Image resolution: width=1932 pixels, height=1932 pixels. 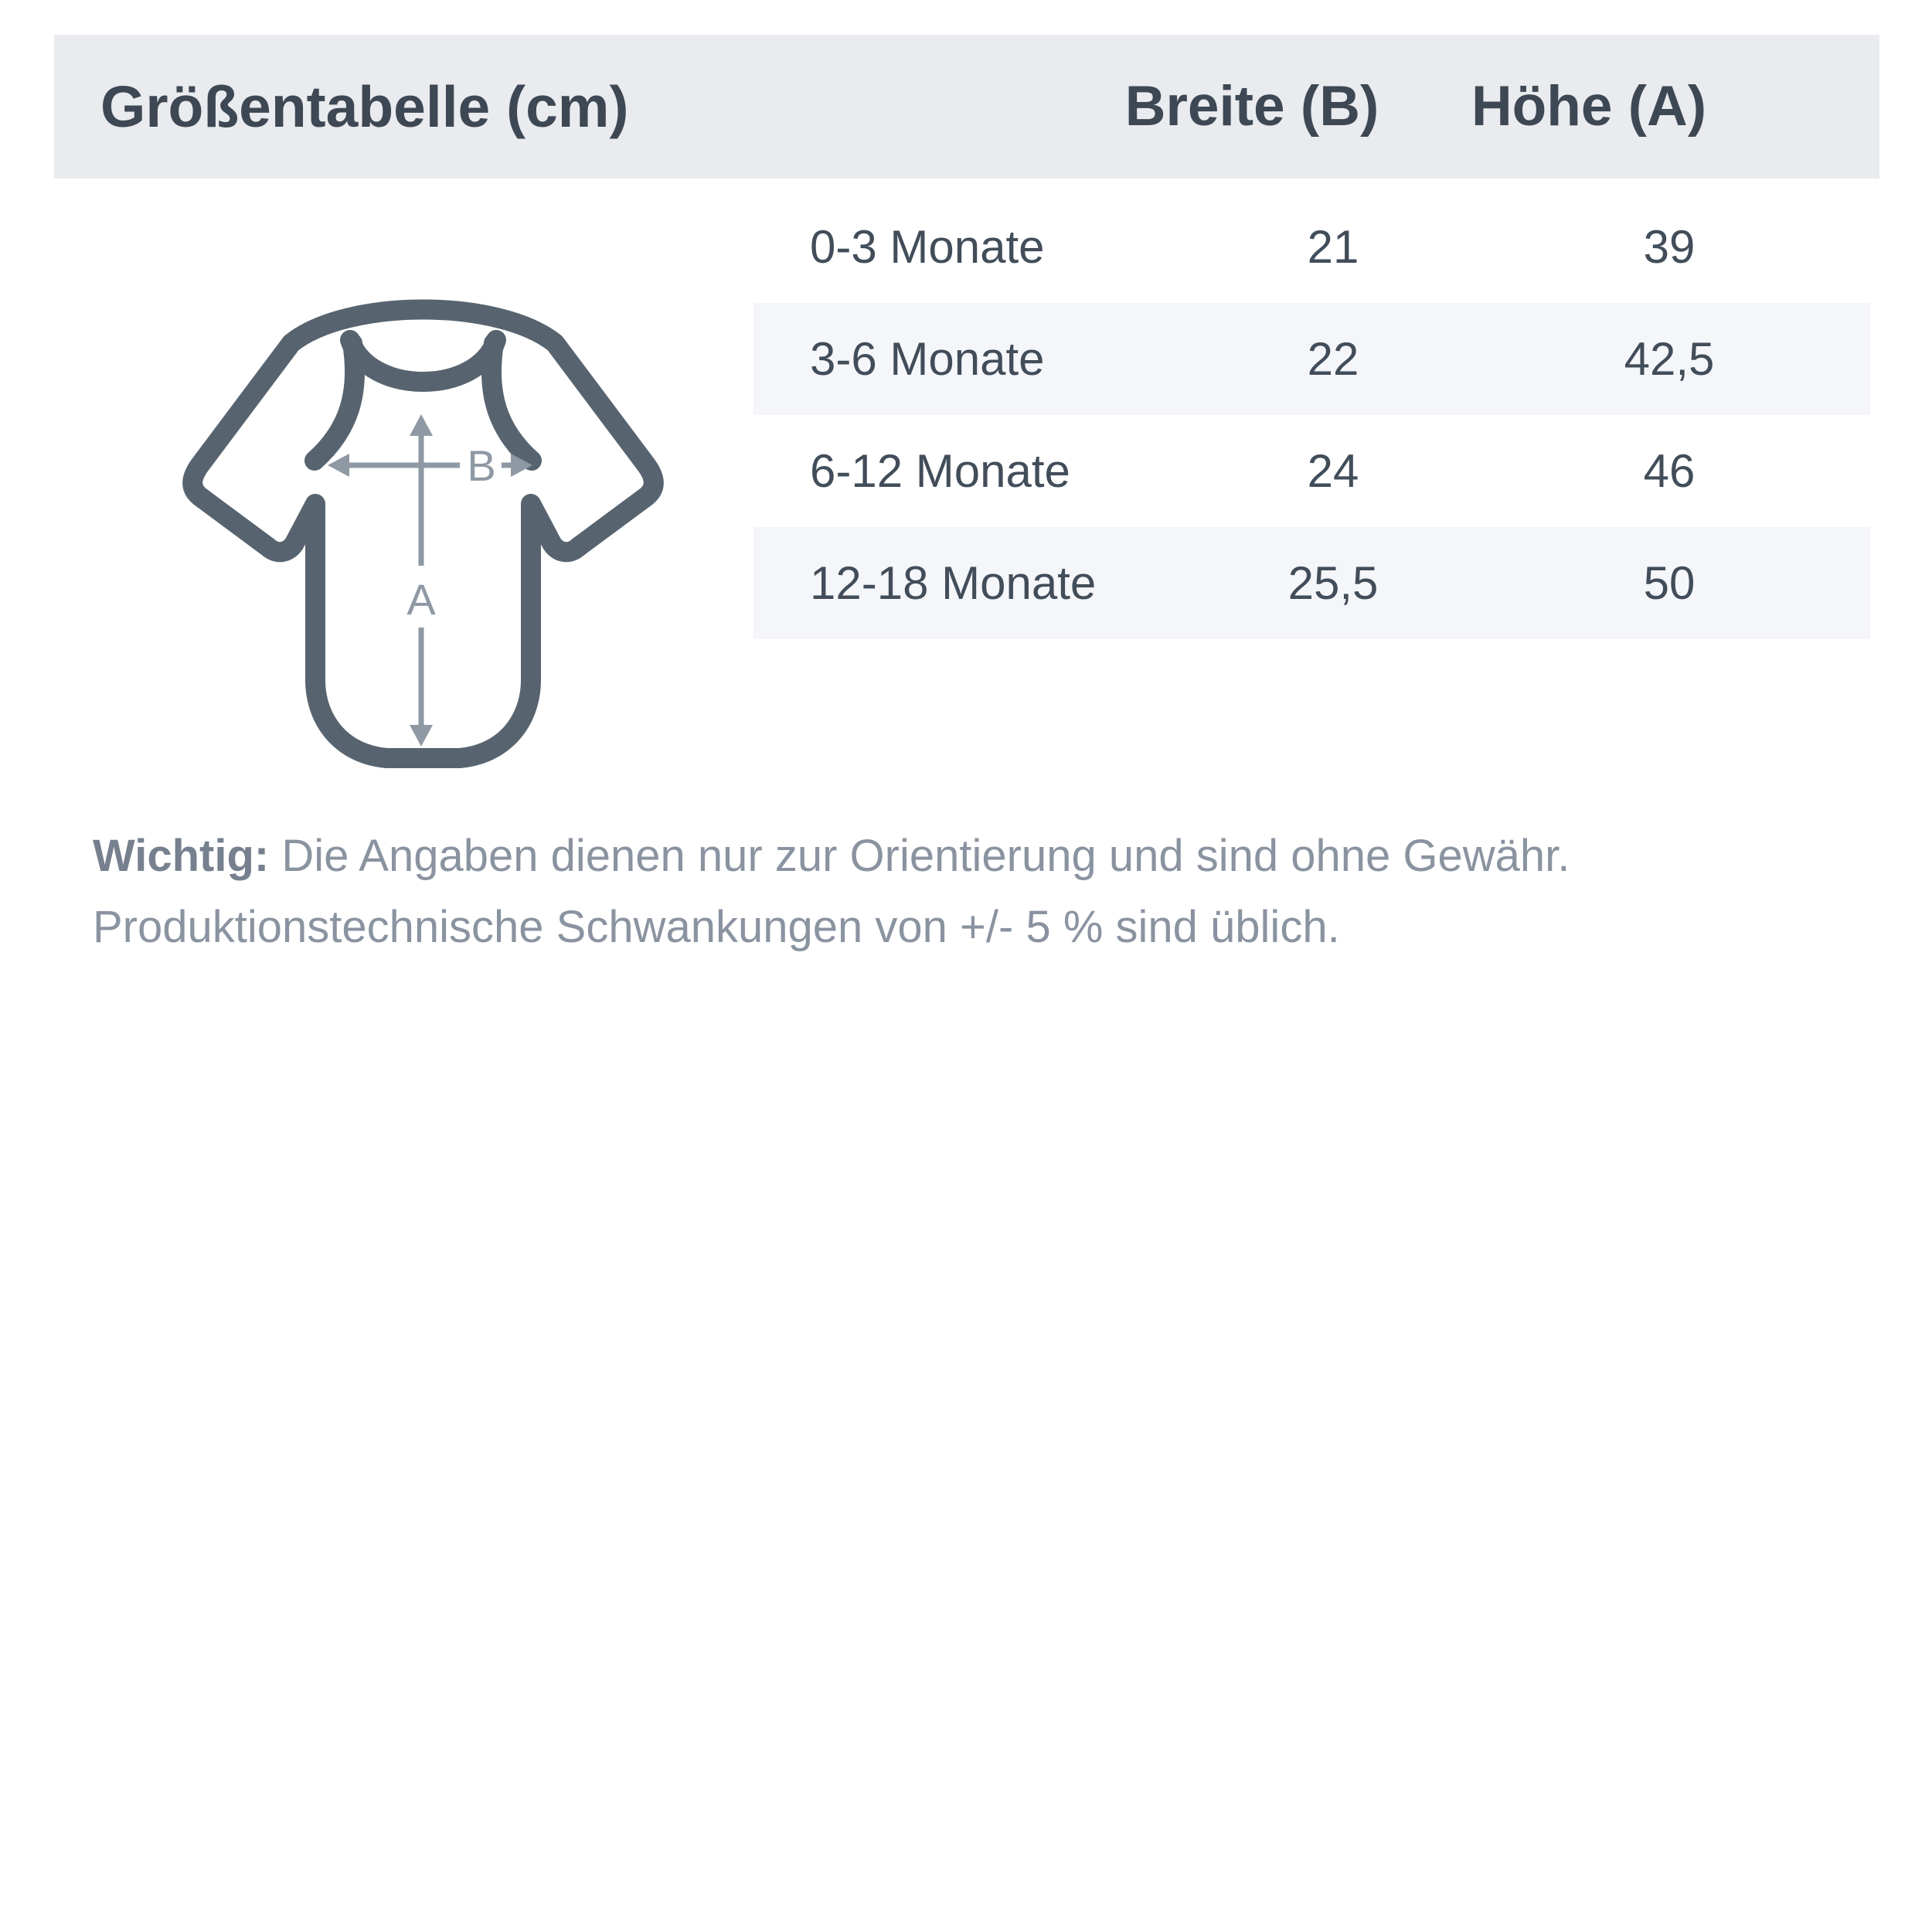 What do you see at coordinates (928, 247) in the screenshot?
I see `row-label: 0-3 Monate` at bounding box center [928, 247].